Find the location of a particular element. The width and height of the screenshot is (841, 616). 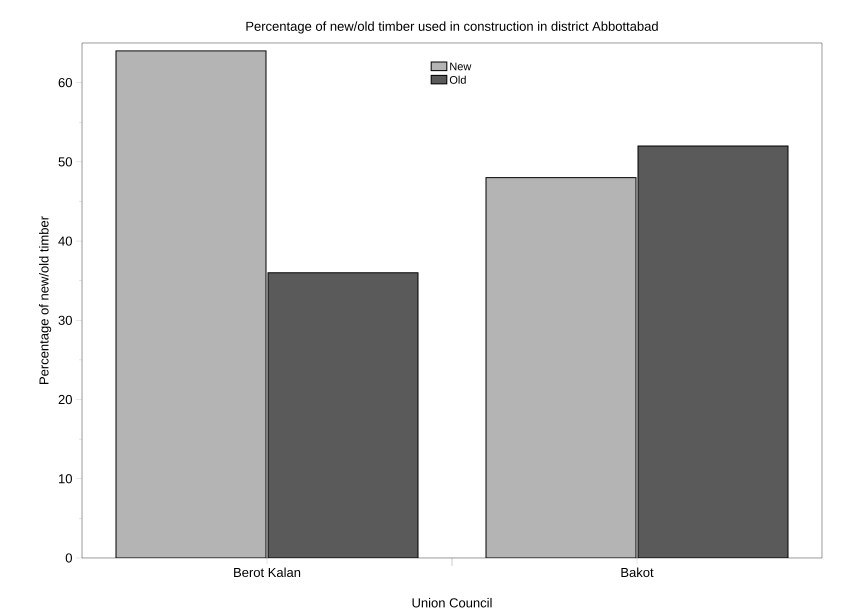

y-tick-label: 0 is located at coordinates (69, 558).